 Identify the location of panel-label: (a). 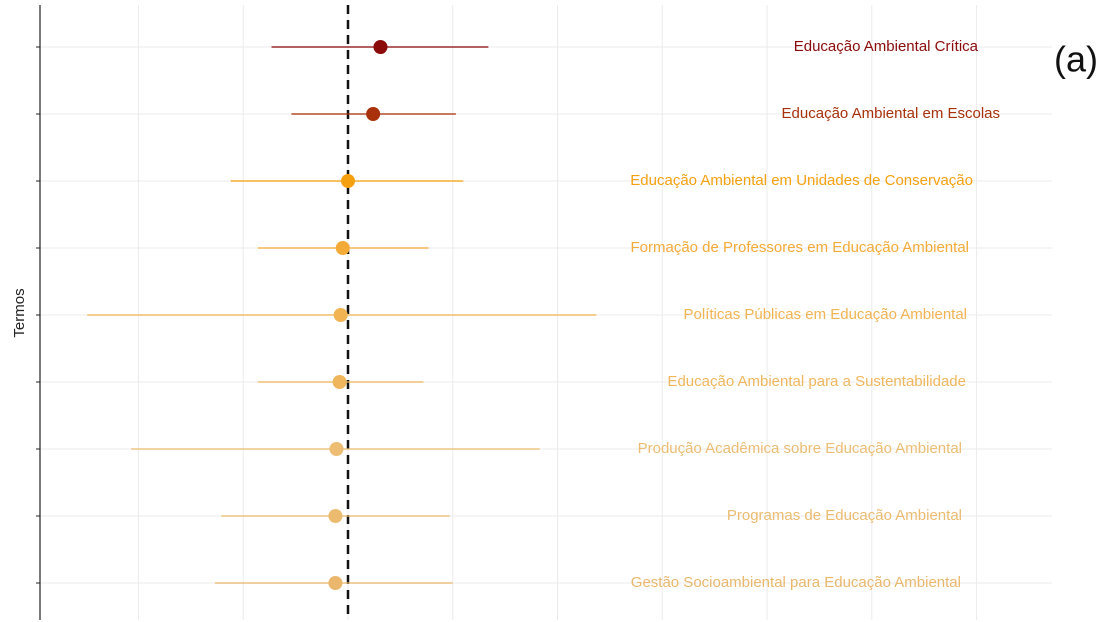
(1076, 59).